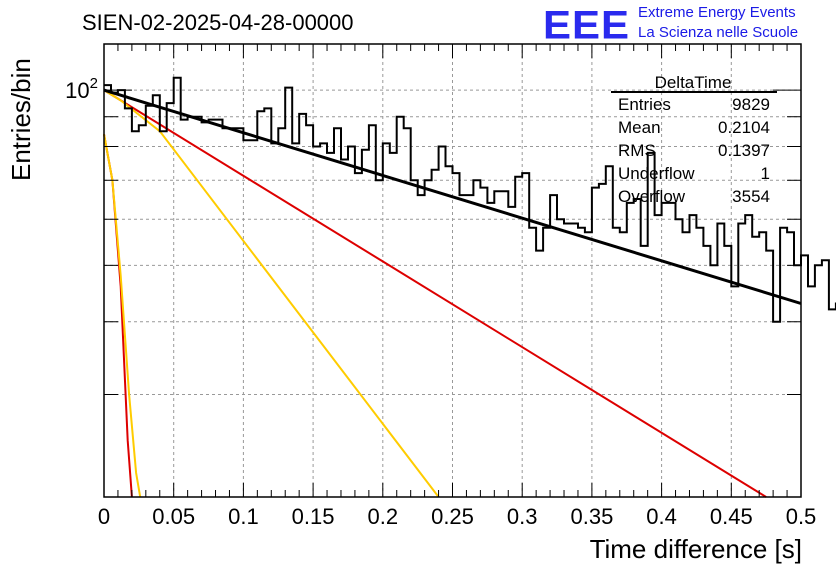  I want to click on x-tick-label: 0.1, so click(243, 516).